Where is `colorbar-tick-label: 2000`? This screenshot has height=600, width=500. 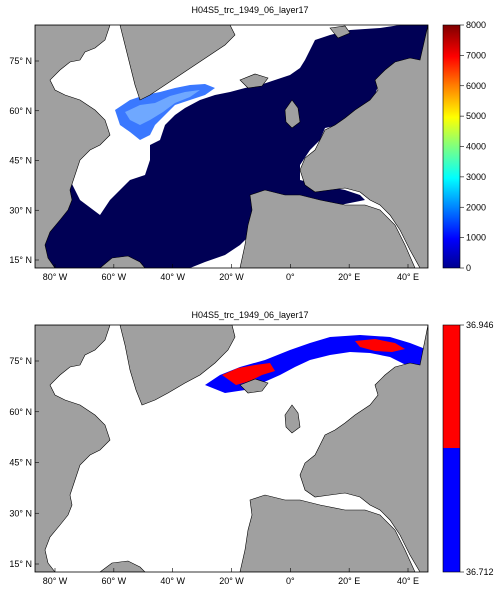
colorbar-tick-label: 2000 is located at coordinates (476, 207).